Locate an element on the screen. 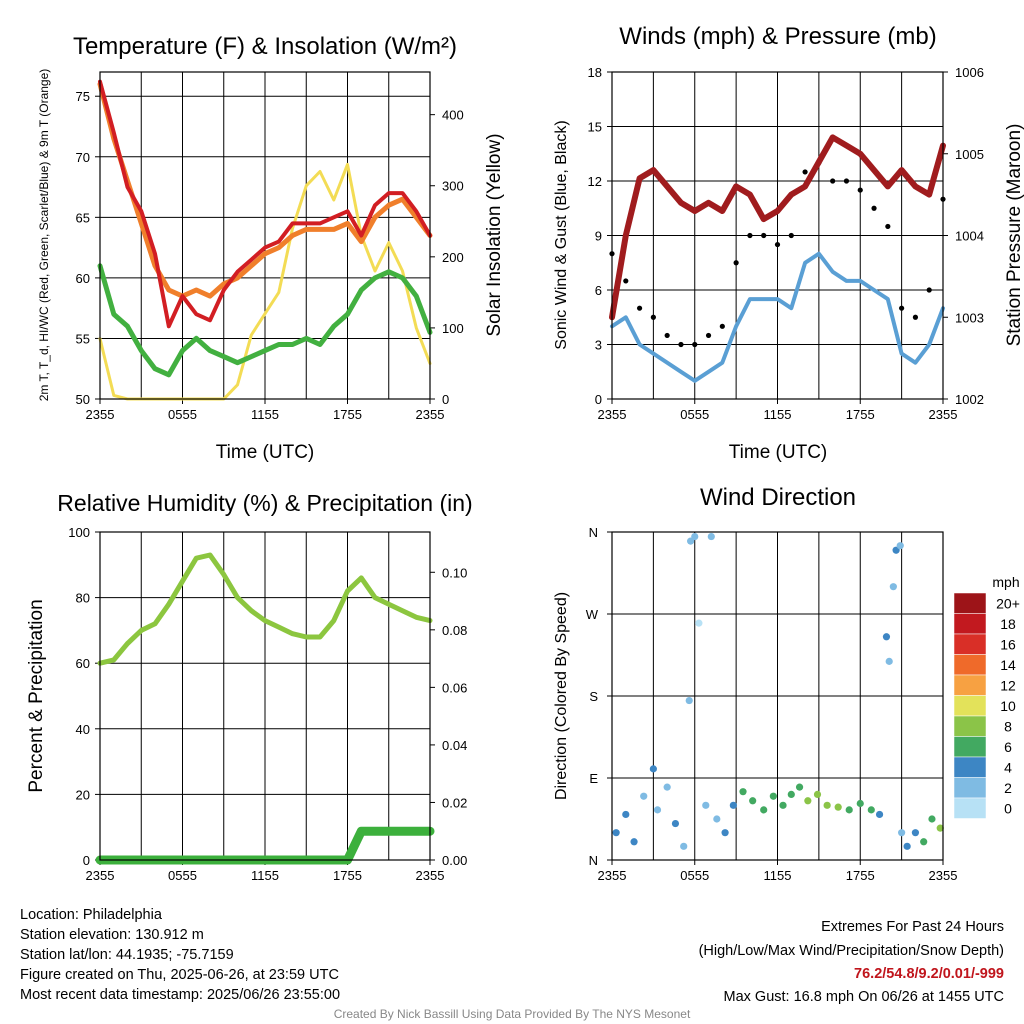  y2-tick-label: 0.10 is located at coordinates (454, 572).